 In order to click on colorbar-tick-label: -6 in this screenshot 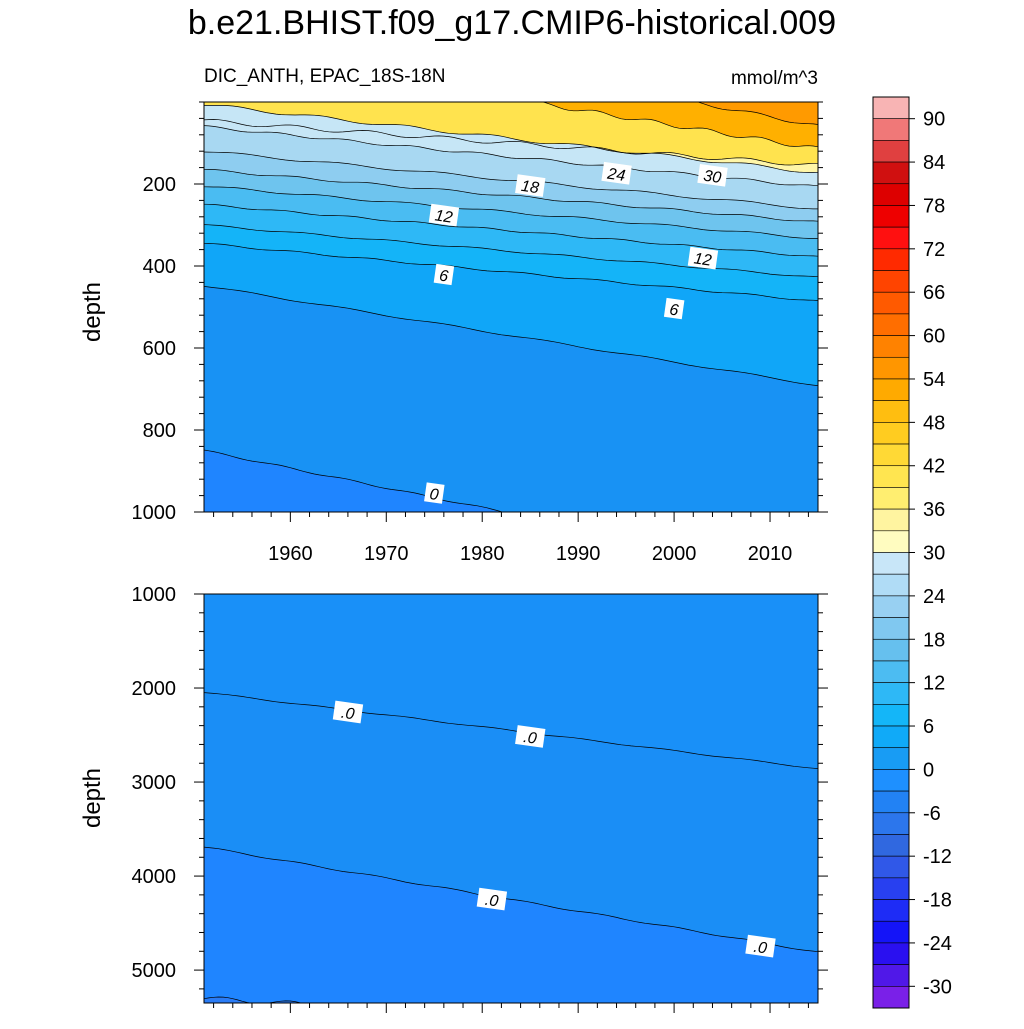, I will do `click(932, 814)`.